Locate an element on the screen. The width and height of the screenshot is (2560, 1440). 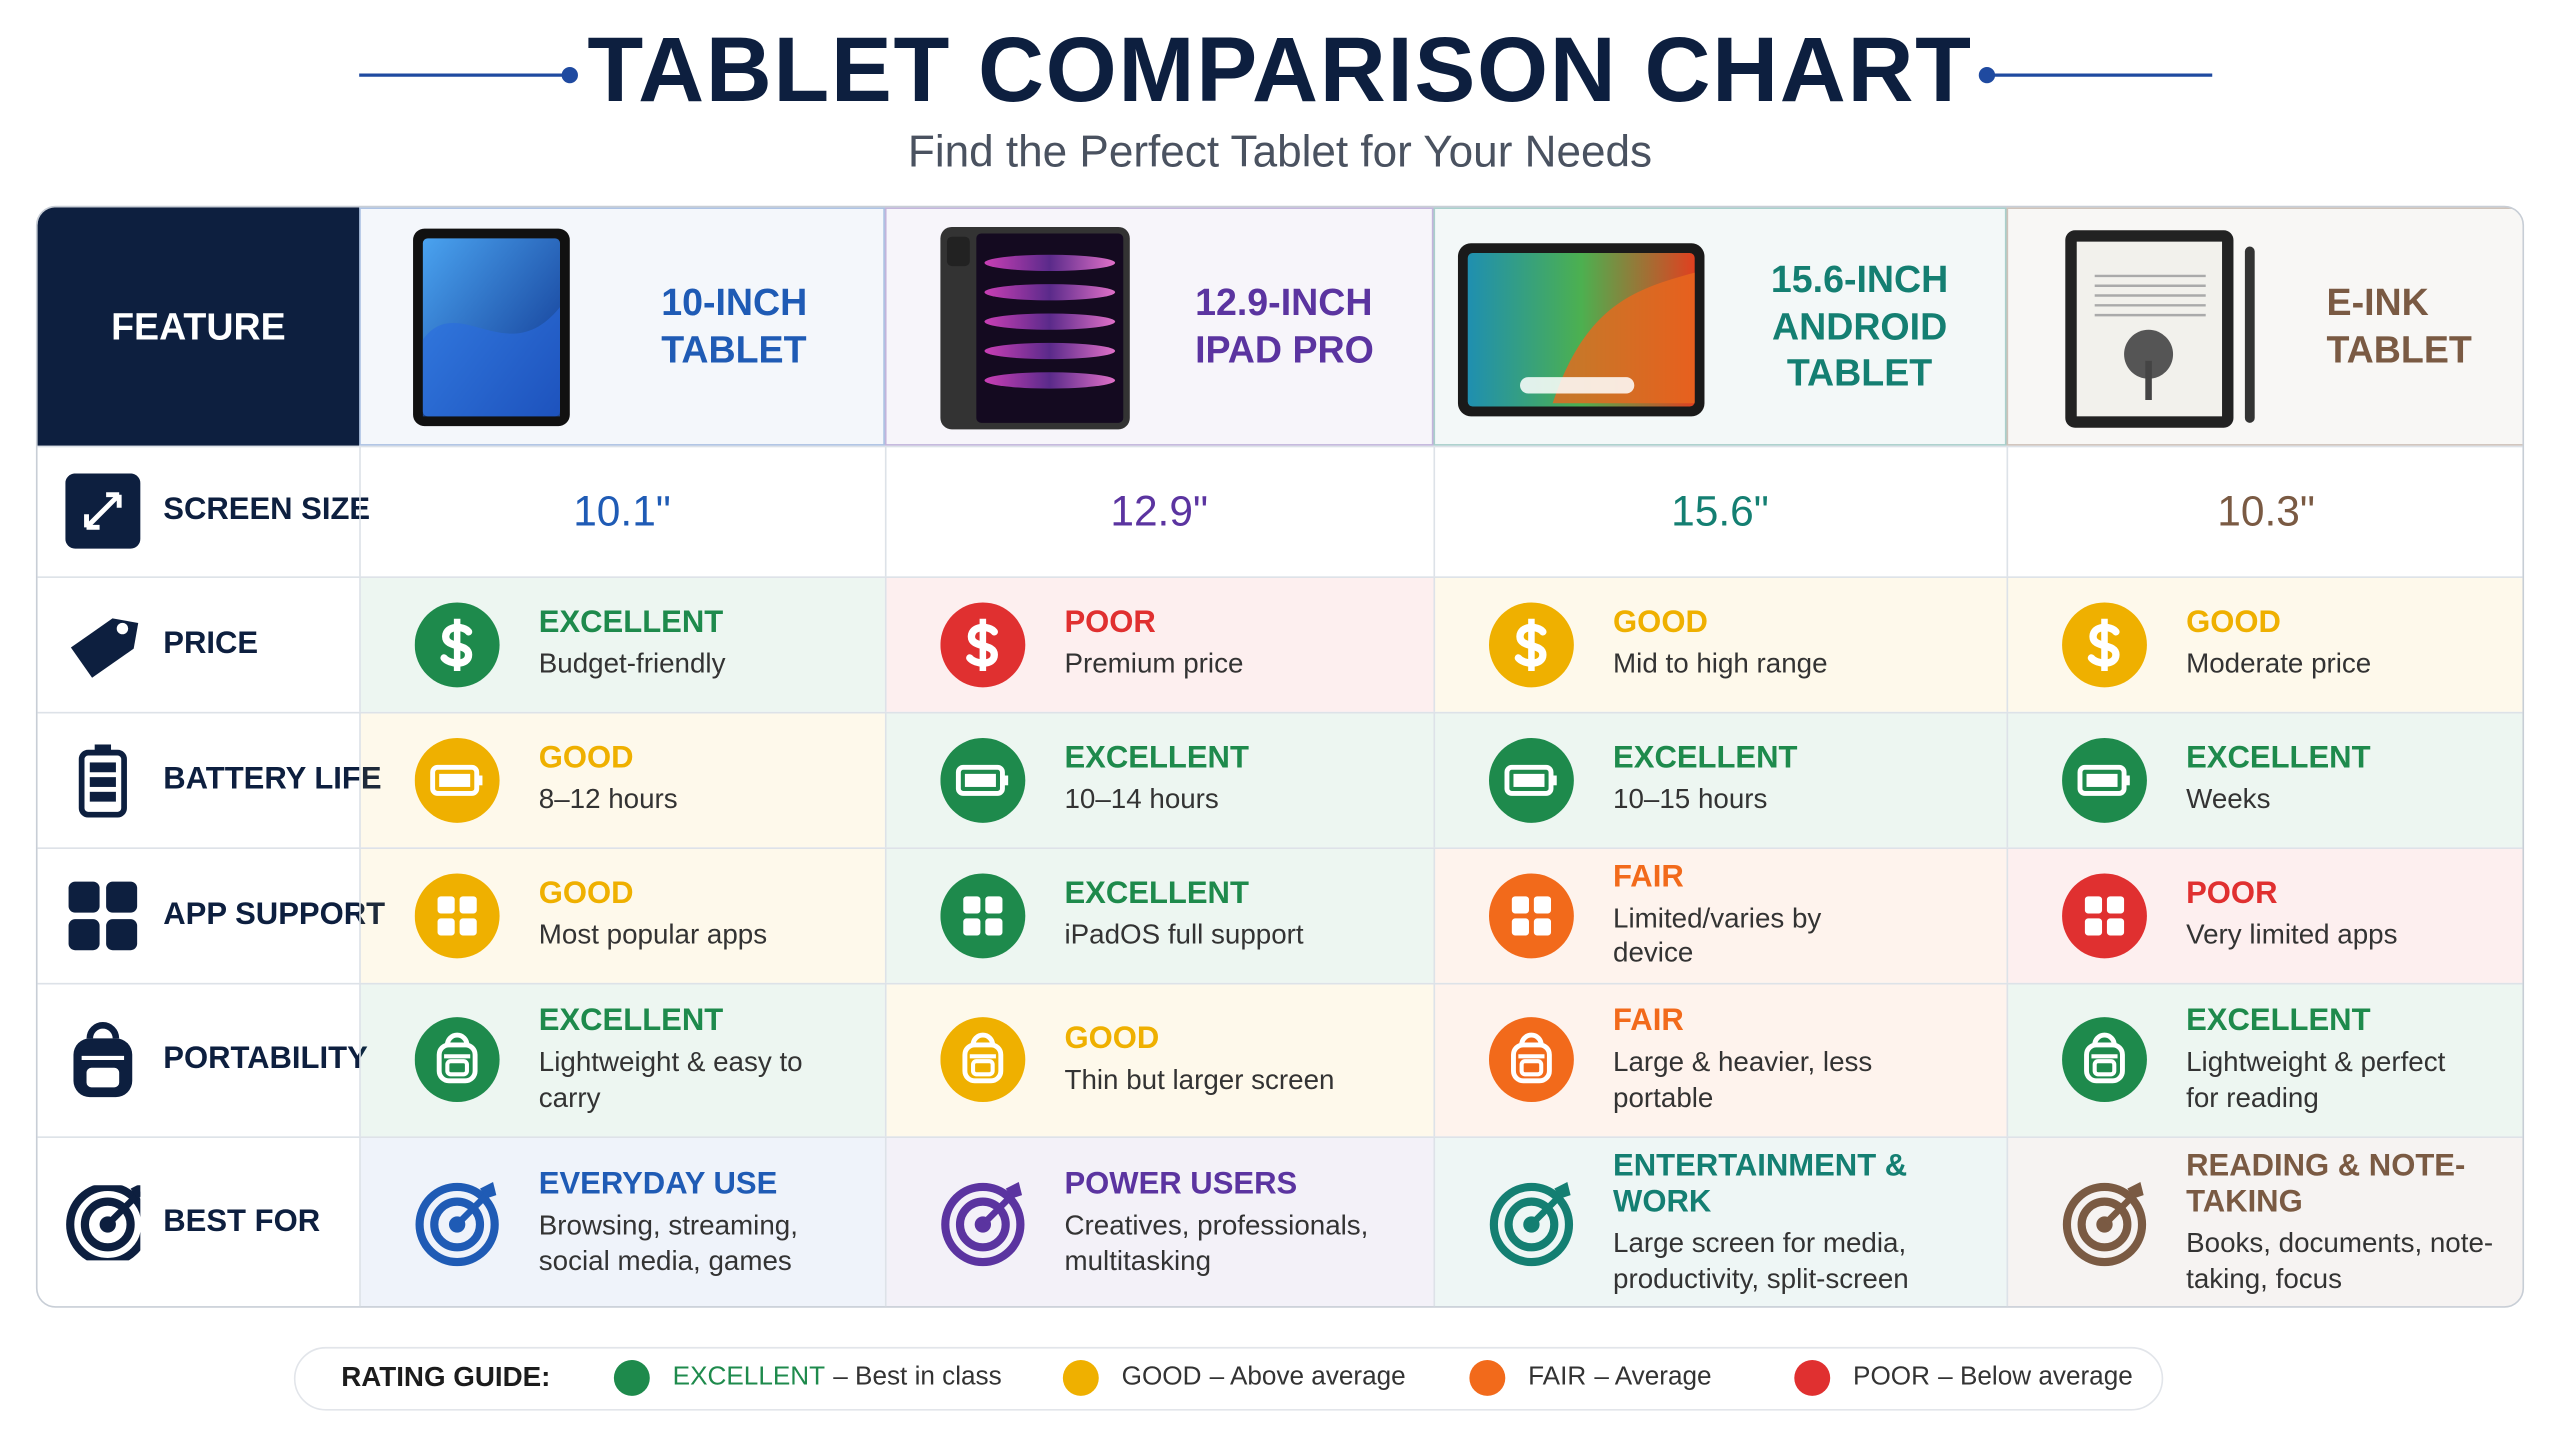
screen-size: 10.1" is located at coordinates (622, 510).